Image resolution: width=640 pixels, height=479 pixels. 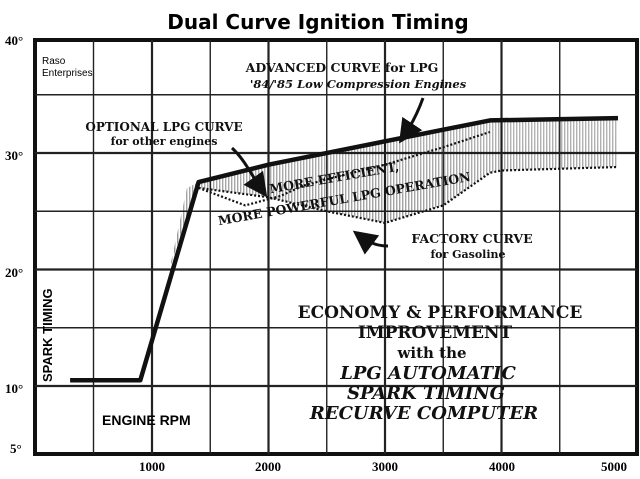 I want to click on promo-line-4: LPG AUTOMATIC, so click(x=427, y=373).